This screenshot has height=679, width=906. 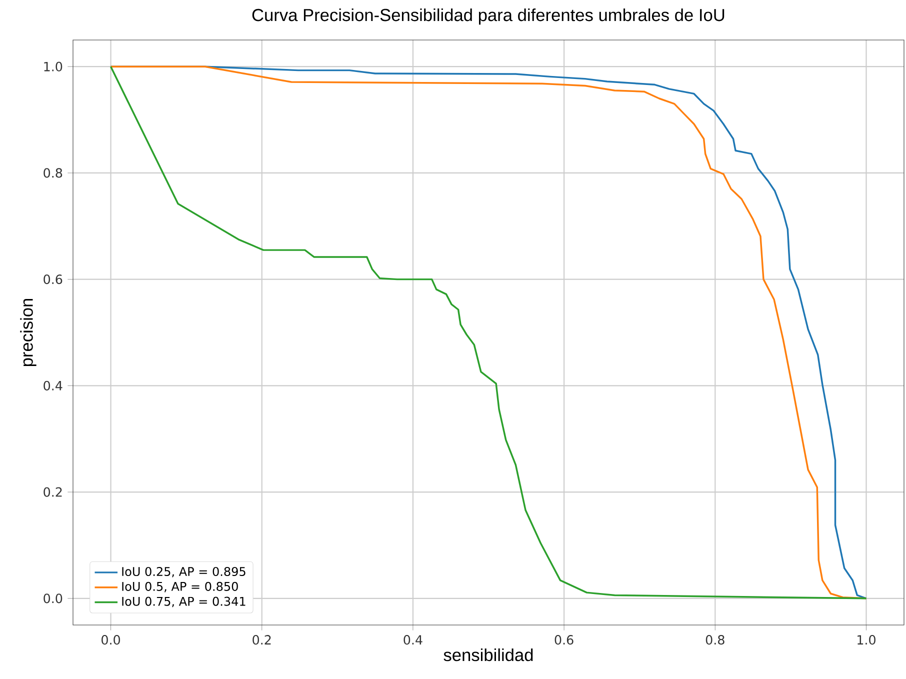 What do you see at coordinates (111, 640) in the screenshot?
I see `x-tick-label: 0.0` at bounding box center [111, 640].